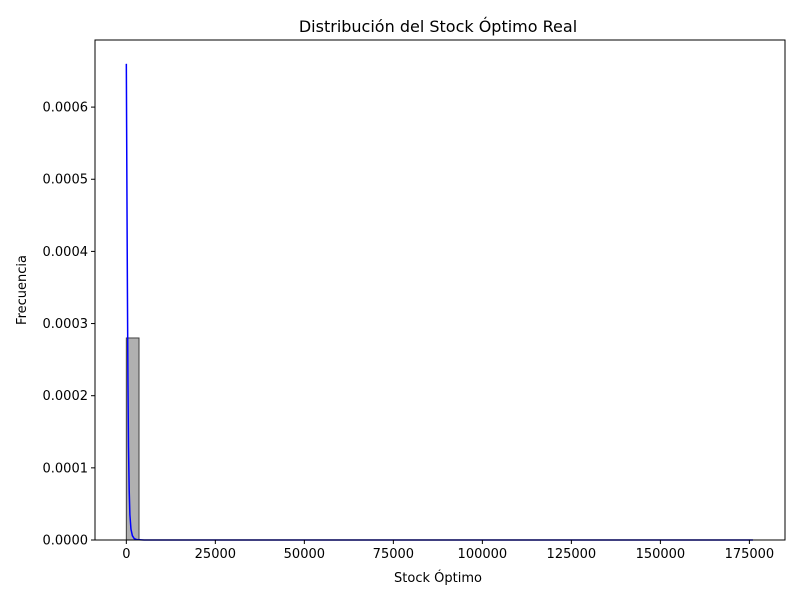 The image size is (800, 600). Describe the element at coordinates (66, 180) in the screenshot. I see `y-tick-label: 0.0005` at that location.